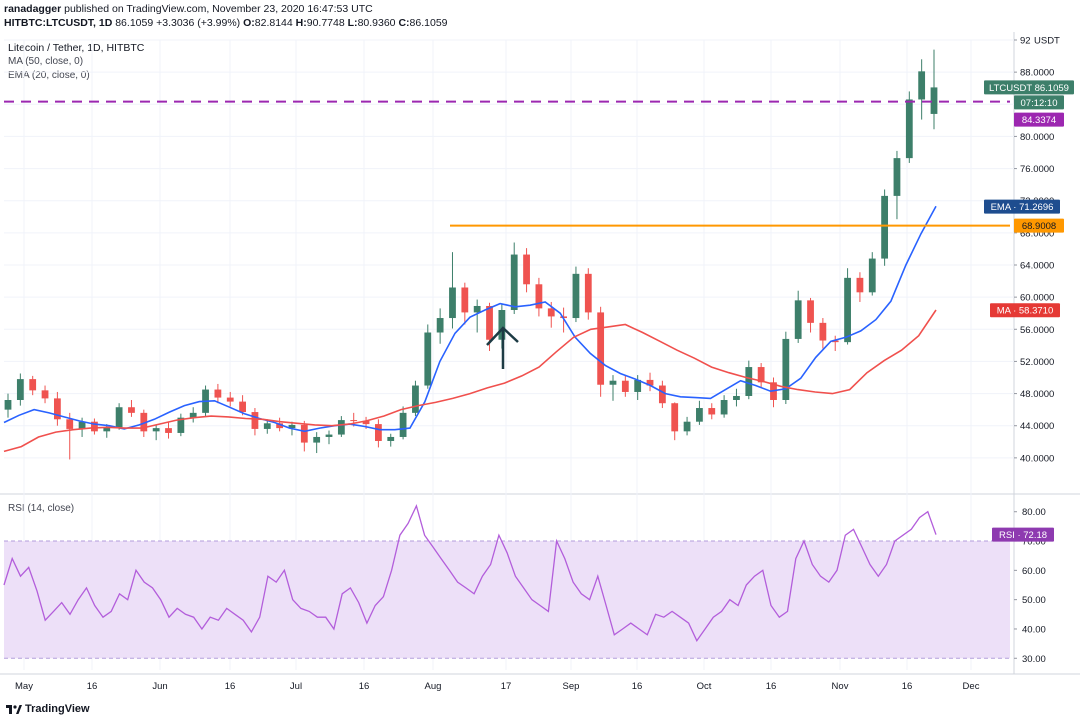 The height and width of the screenshot is (716, 1080). I want to click on ma-value-tag-text: MA · 58.3710, so click(1025, 311).